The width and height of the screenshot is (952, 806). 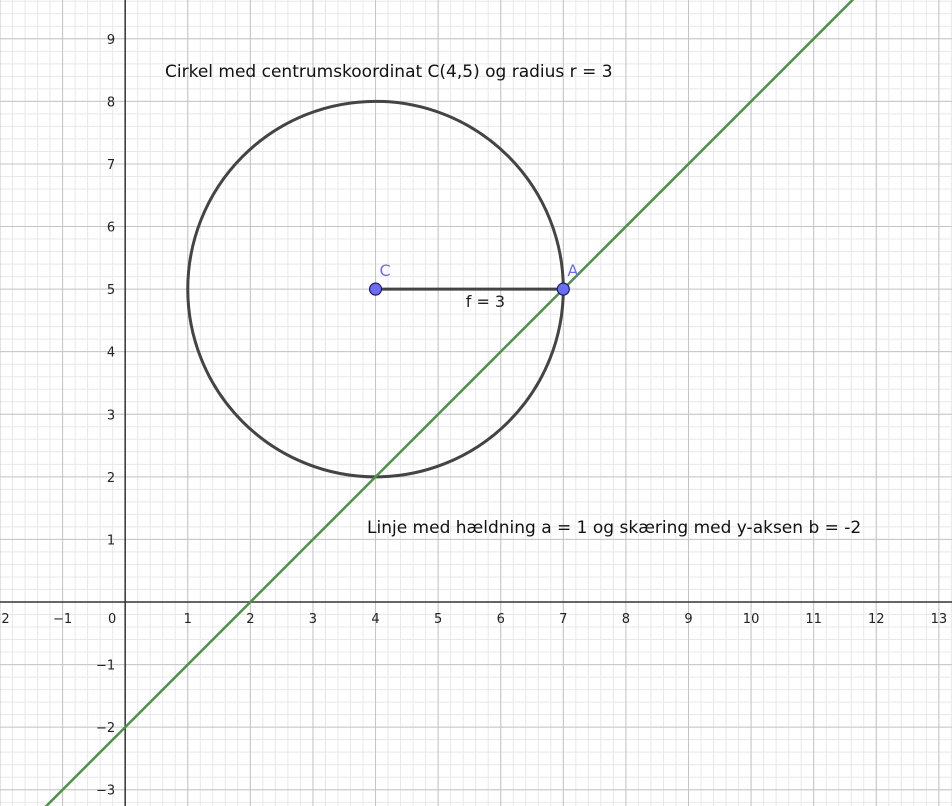 I want to click on y-tick-label: 6, so click(x=111, y=228).